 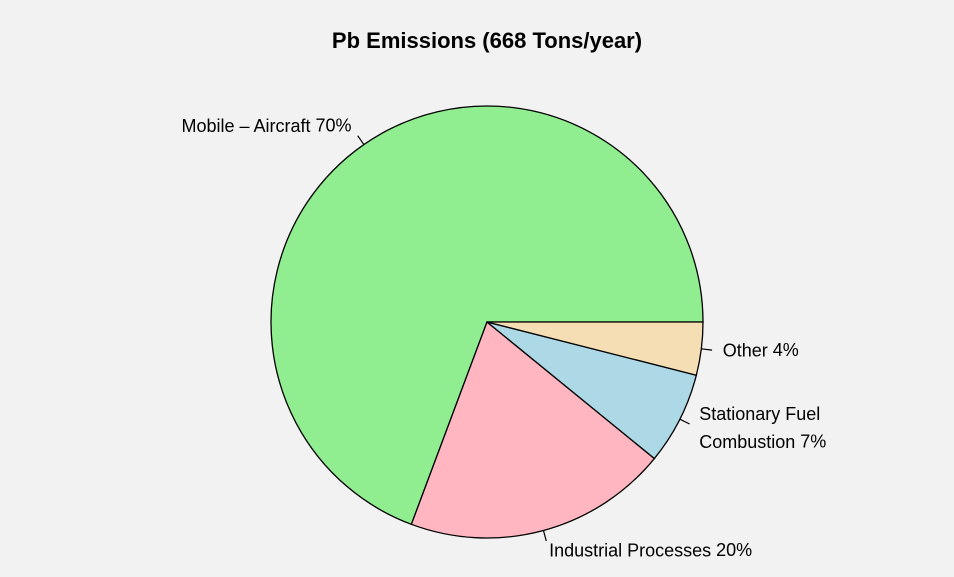 I want to click on slice-label-line: Mobile – Aircraft, so click(x=245, y=126).